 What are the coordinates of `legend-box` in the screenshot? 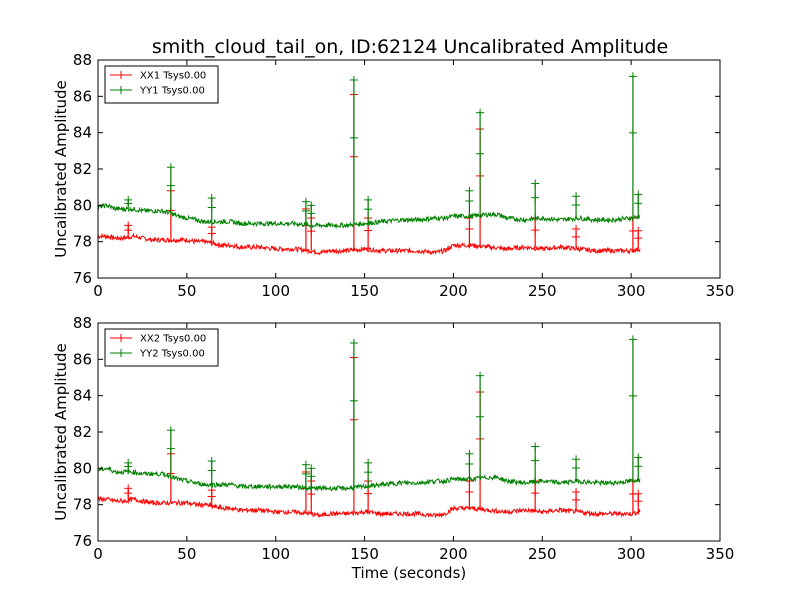 It's located at (161, 347).